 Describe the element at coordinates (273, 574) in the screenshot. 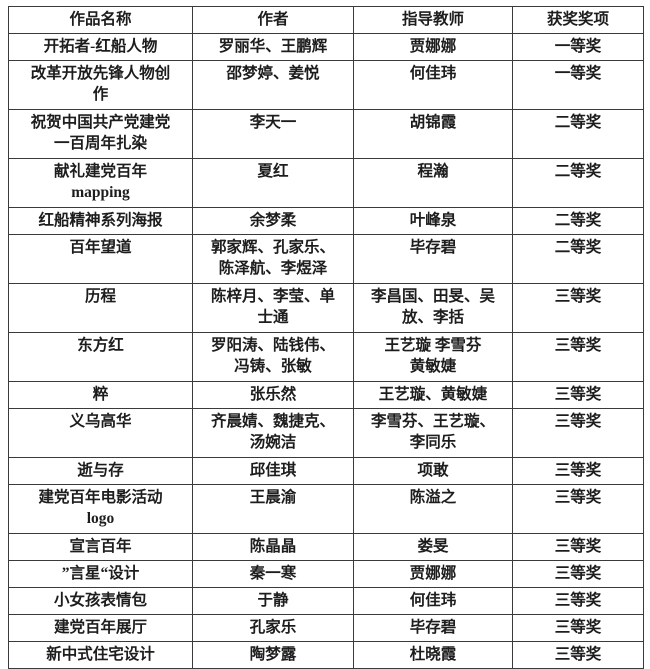

I see `cell-author: 秦一寒` at that location.